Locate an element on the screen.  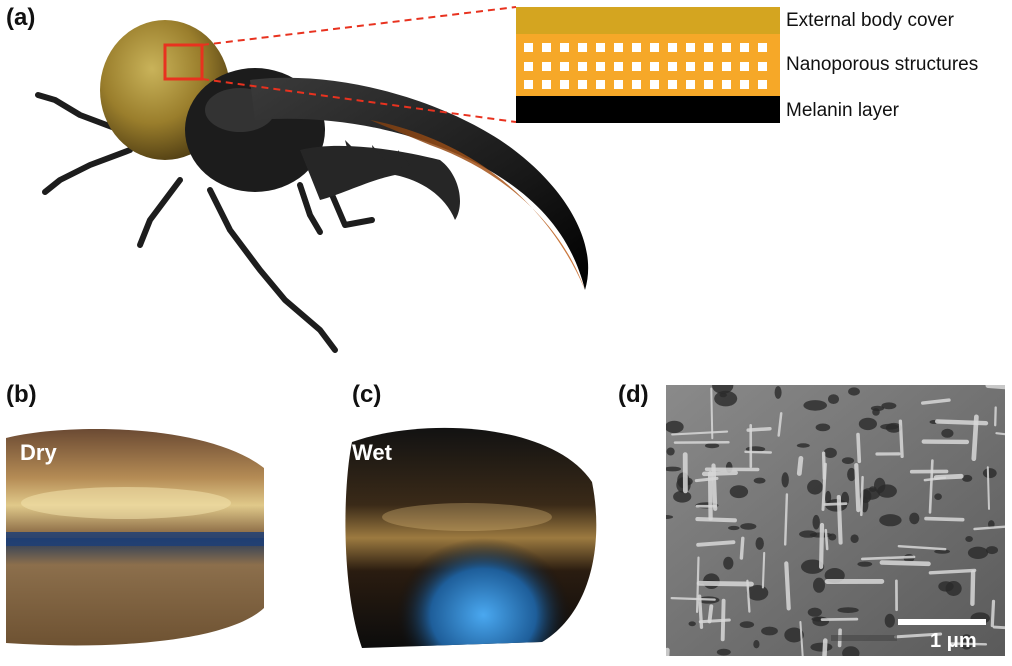
dry-elytra-photo is located at coordinates (135, 537).